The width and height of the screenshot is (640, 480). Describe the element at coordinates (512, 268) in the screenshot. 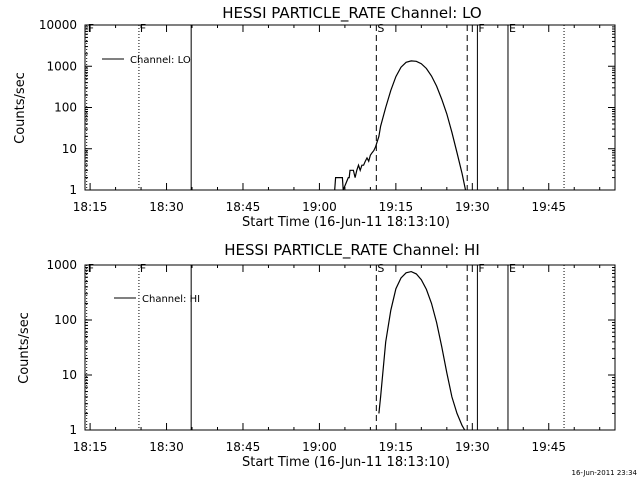

I see `hi-event-marker-label: E` at that location.